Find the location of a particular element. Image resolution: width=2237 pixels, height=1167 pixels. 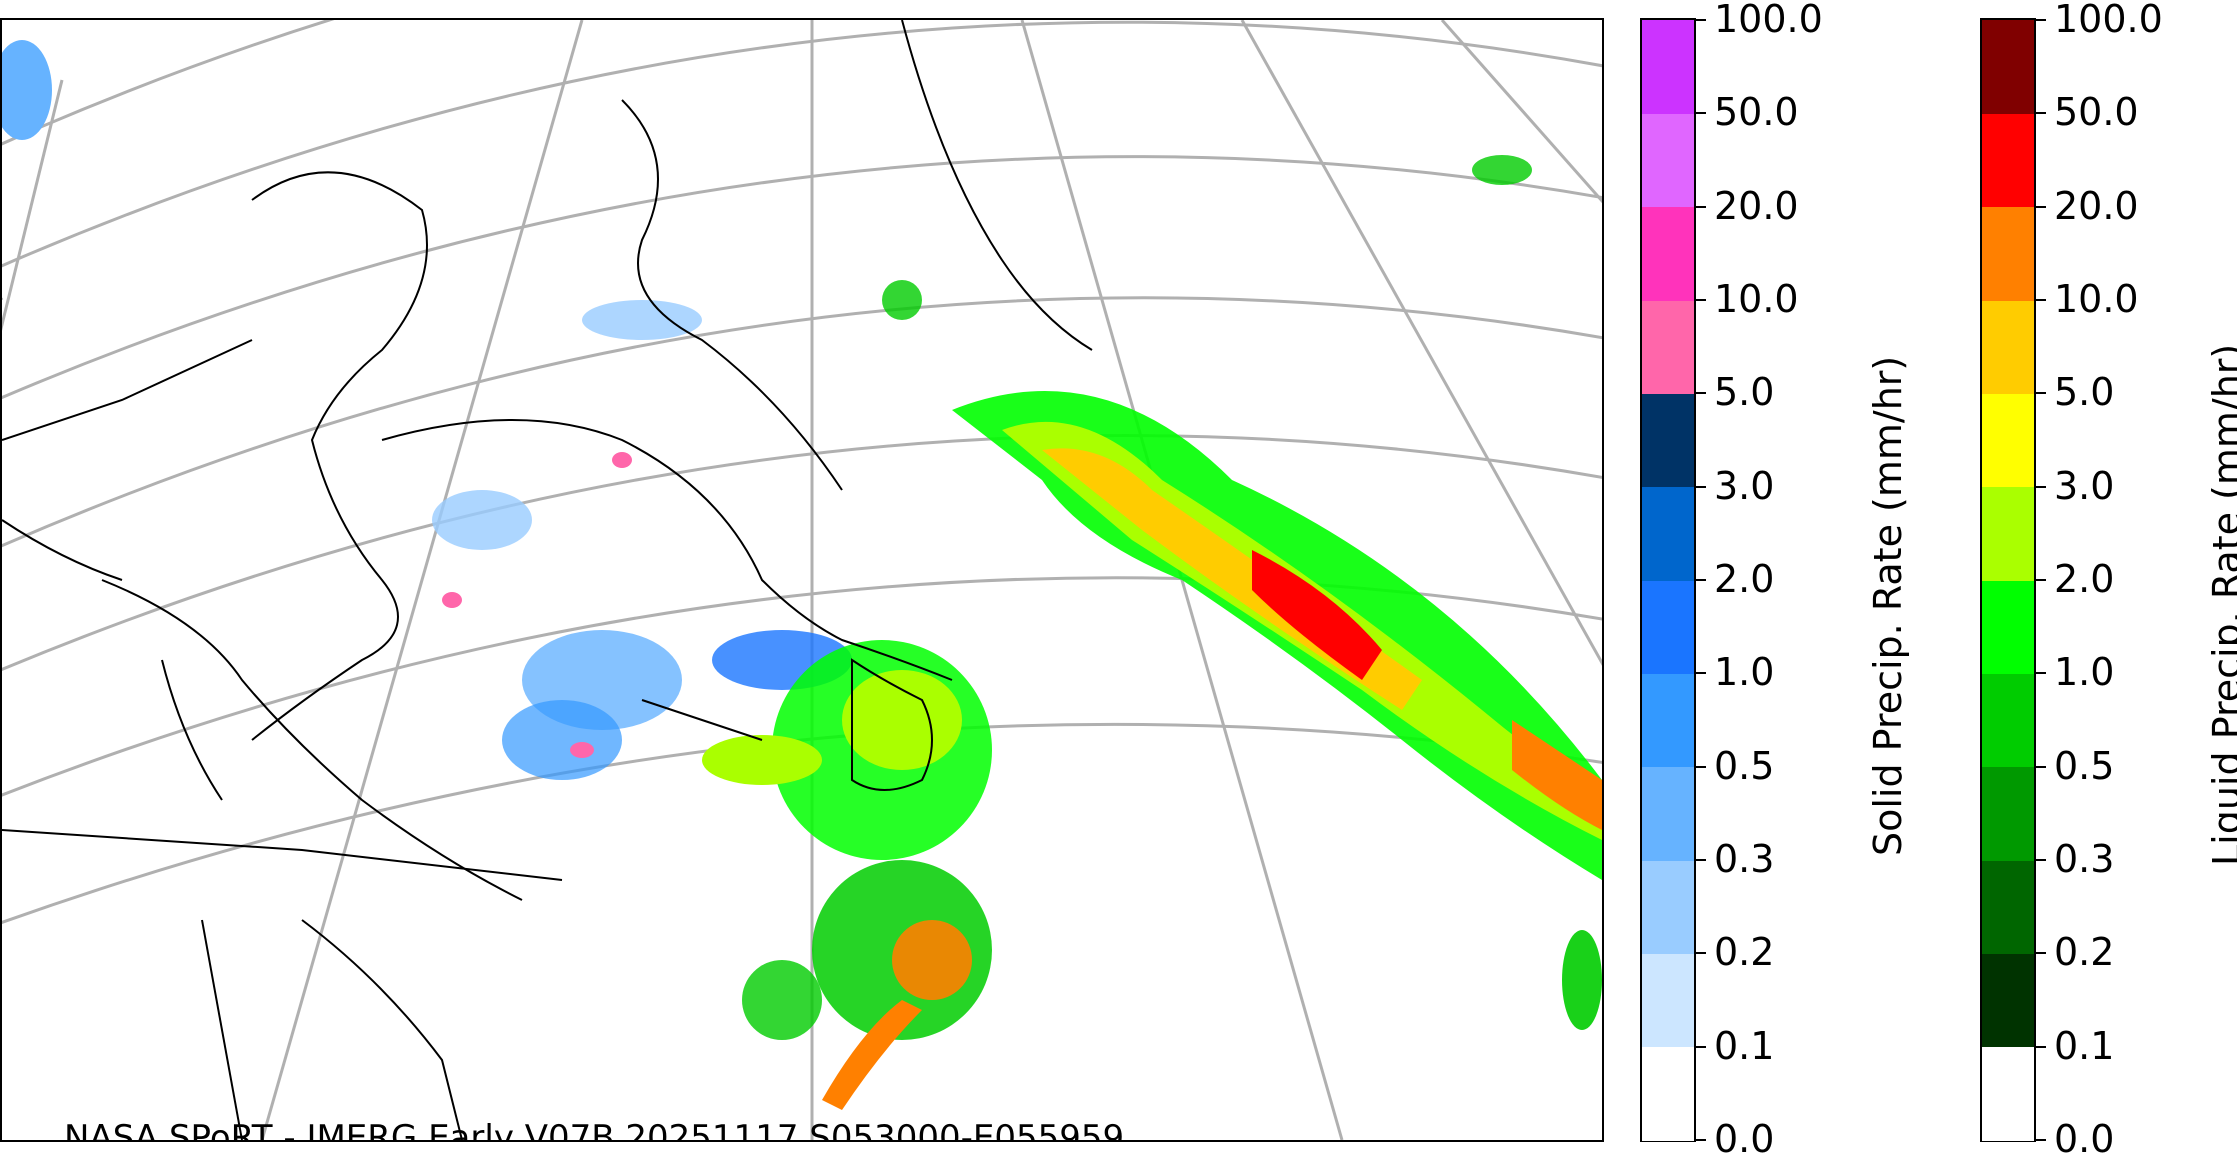

liquid-tick-label: 0.1 is located at coordinates (2084, 1045).